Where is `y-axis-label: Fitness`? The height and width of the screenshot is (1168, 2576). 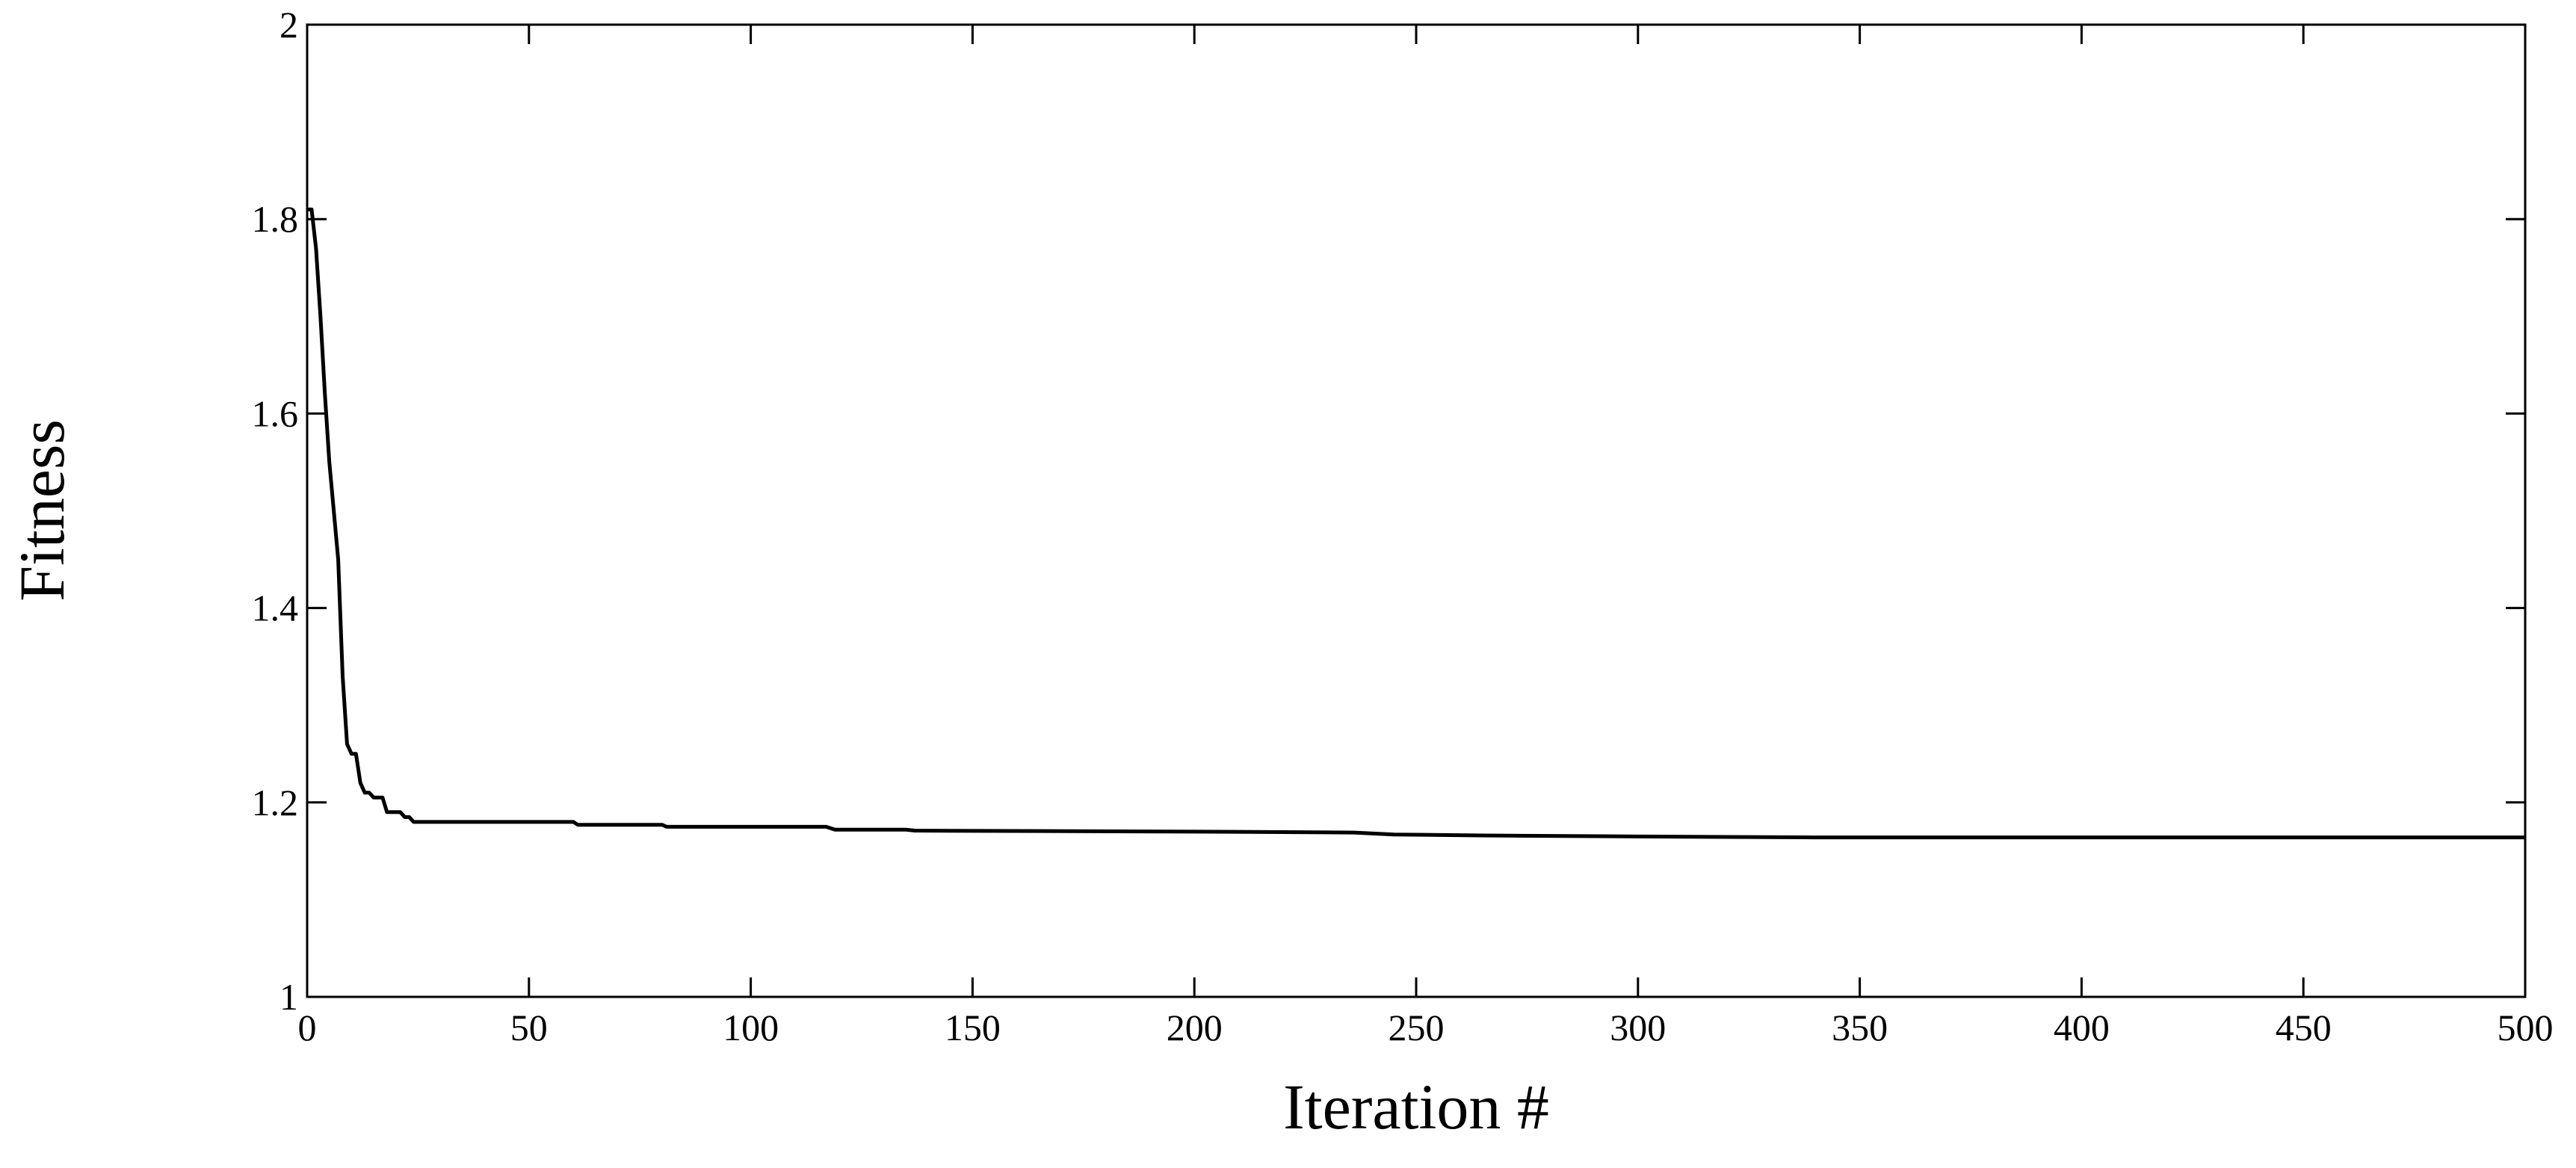 y-axis-label: Fitness is located at coordinates (42, 510).